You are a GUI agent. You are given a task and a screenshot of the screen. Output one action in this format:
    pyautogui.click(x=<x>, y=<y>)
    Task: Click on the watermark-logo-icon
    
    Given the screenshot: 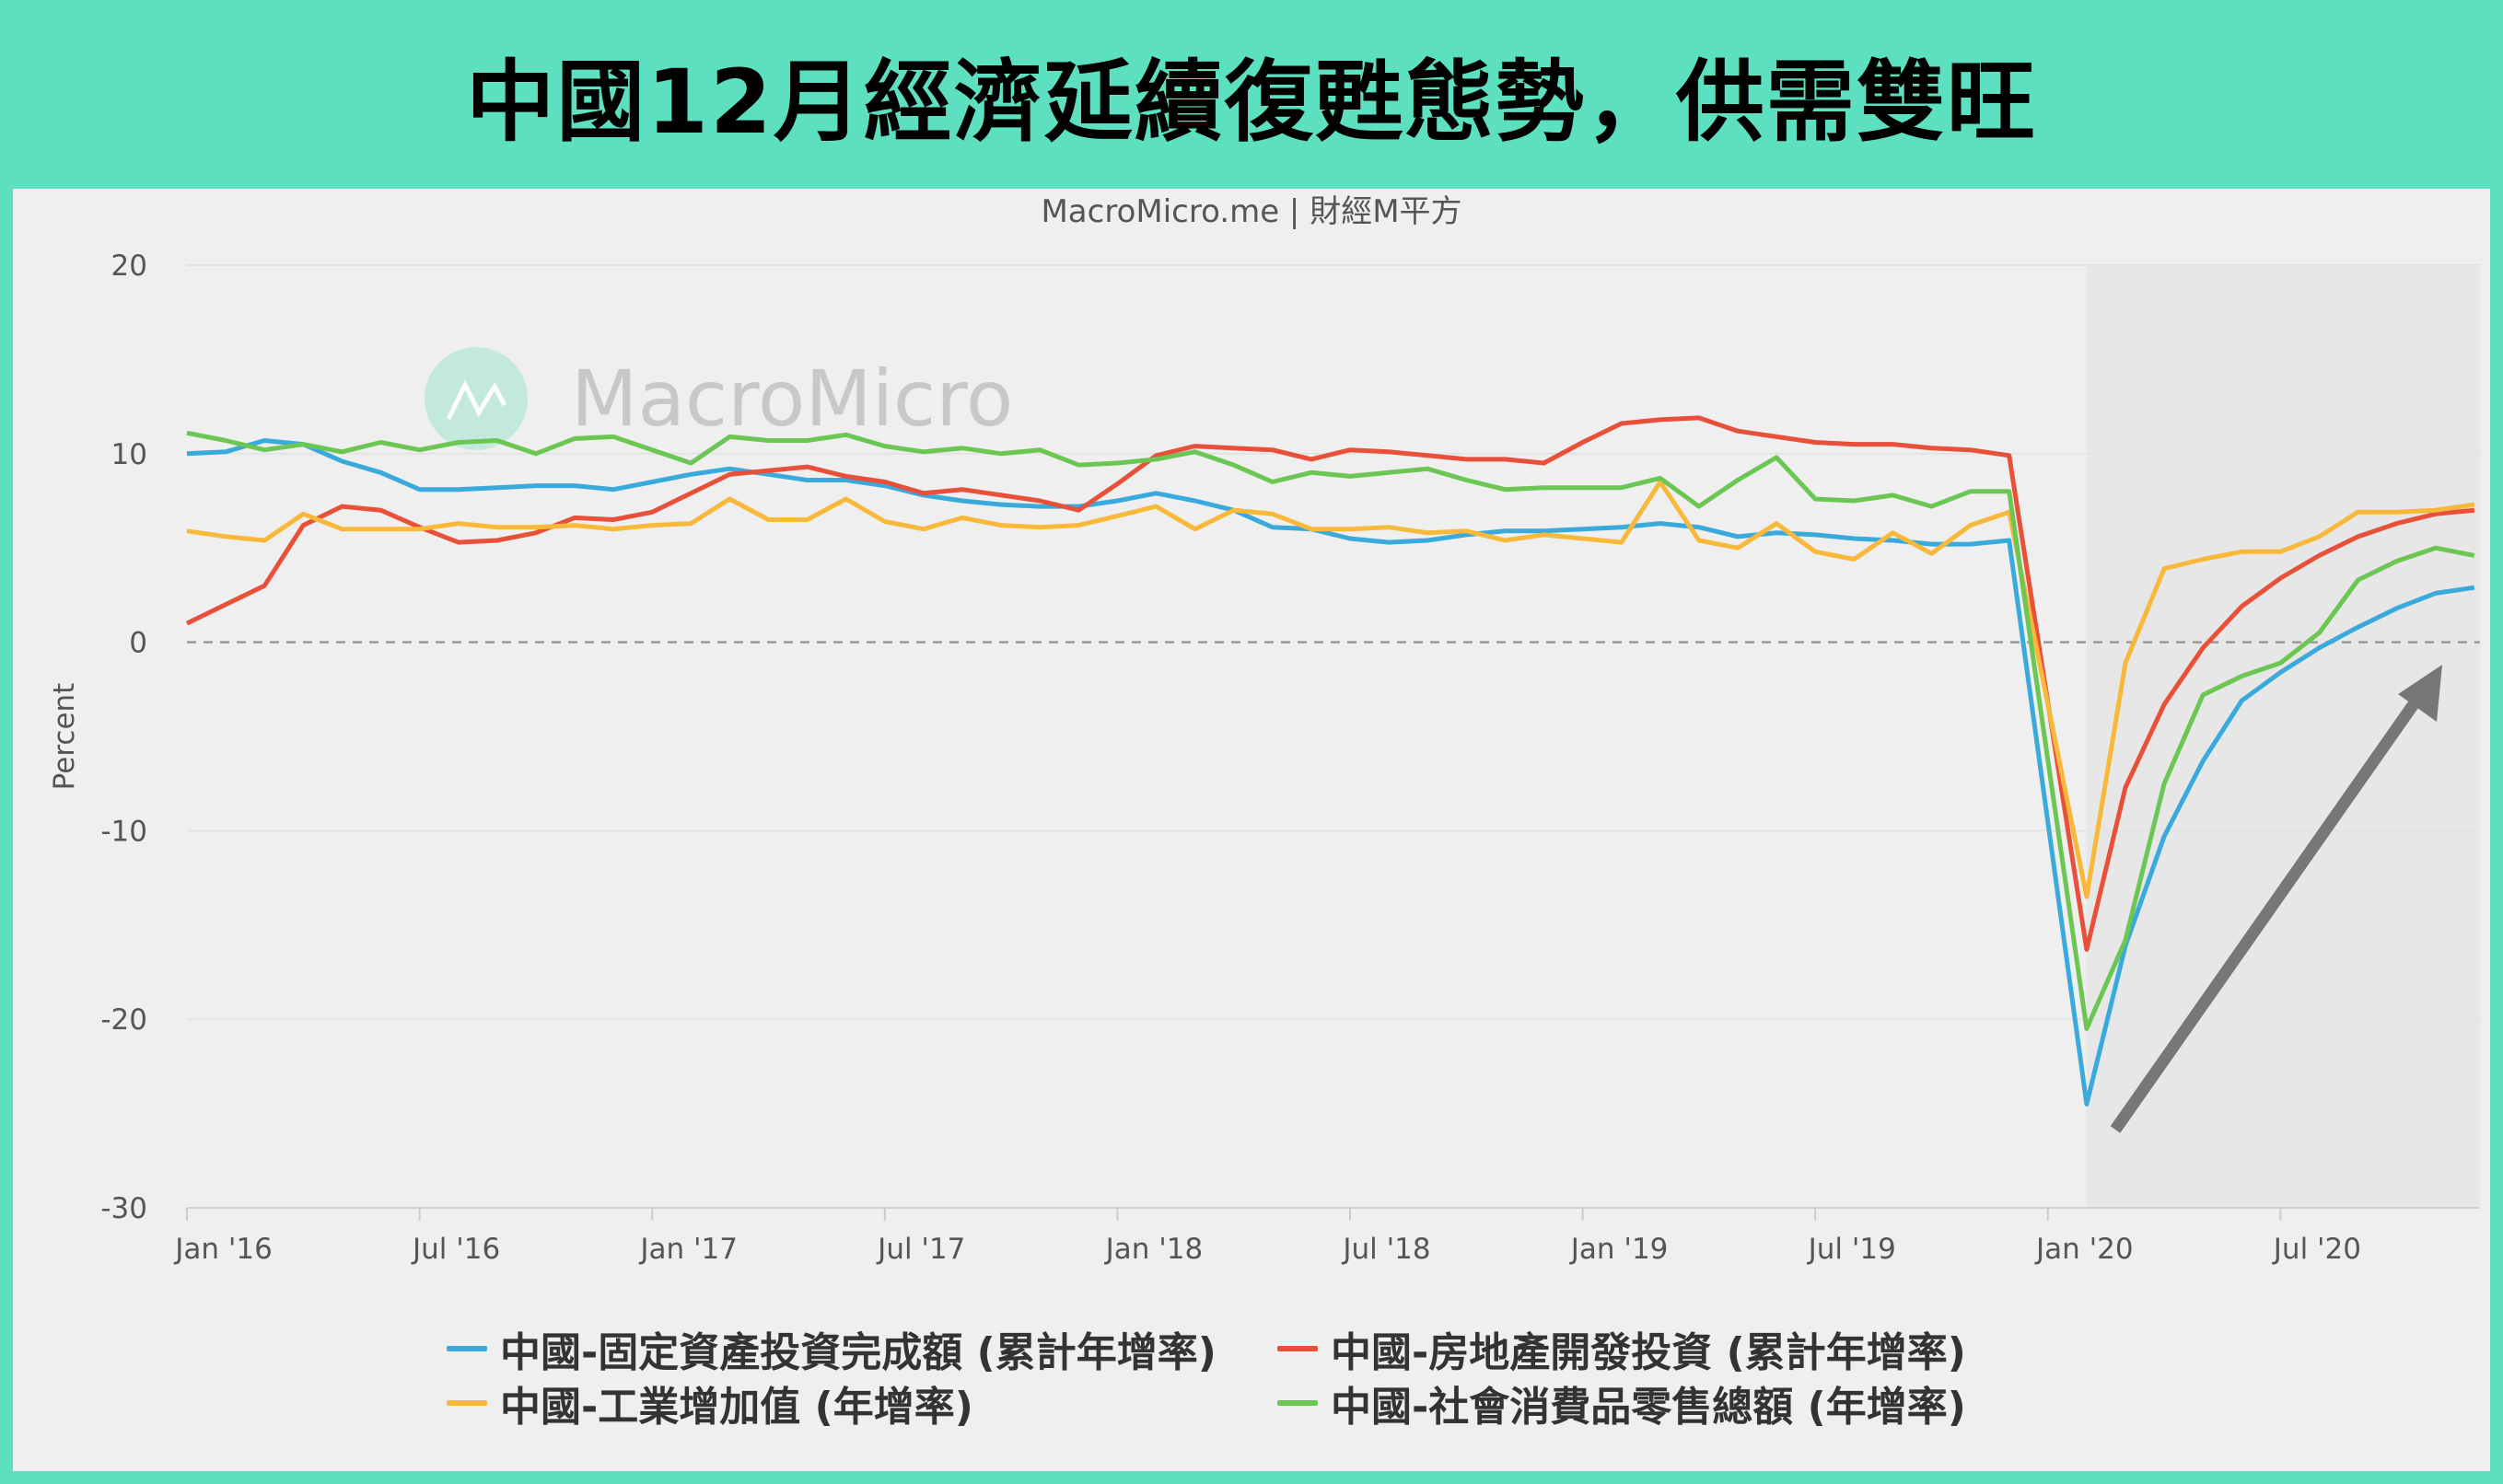 What is the action you would take?
    pyautogui.click(x=476, y=398)
    